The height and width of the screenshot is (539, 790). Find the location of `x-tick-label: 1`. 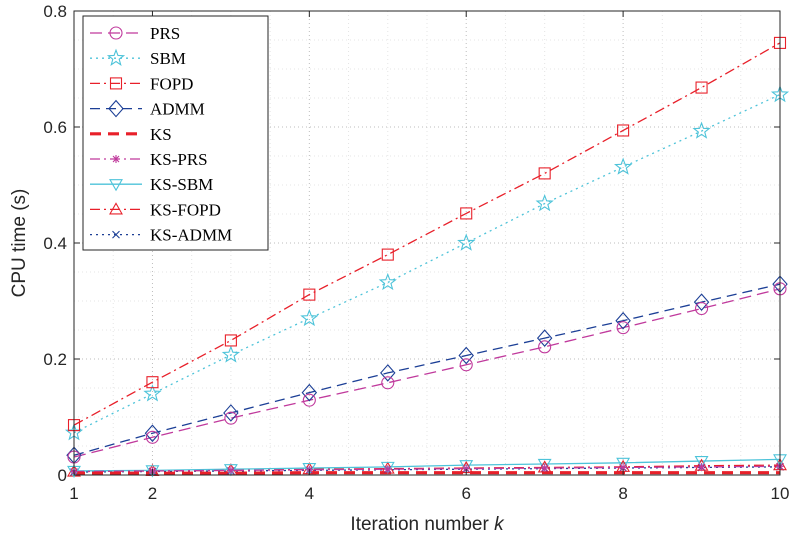

x-tick-label: 1 is located at coordinates (73, 493).